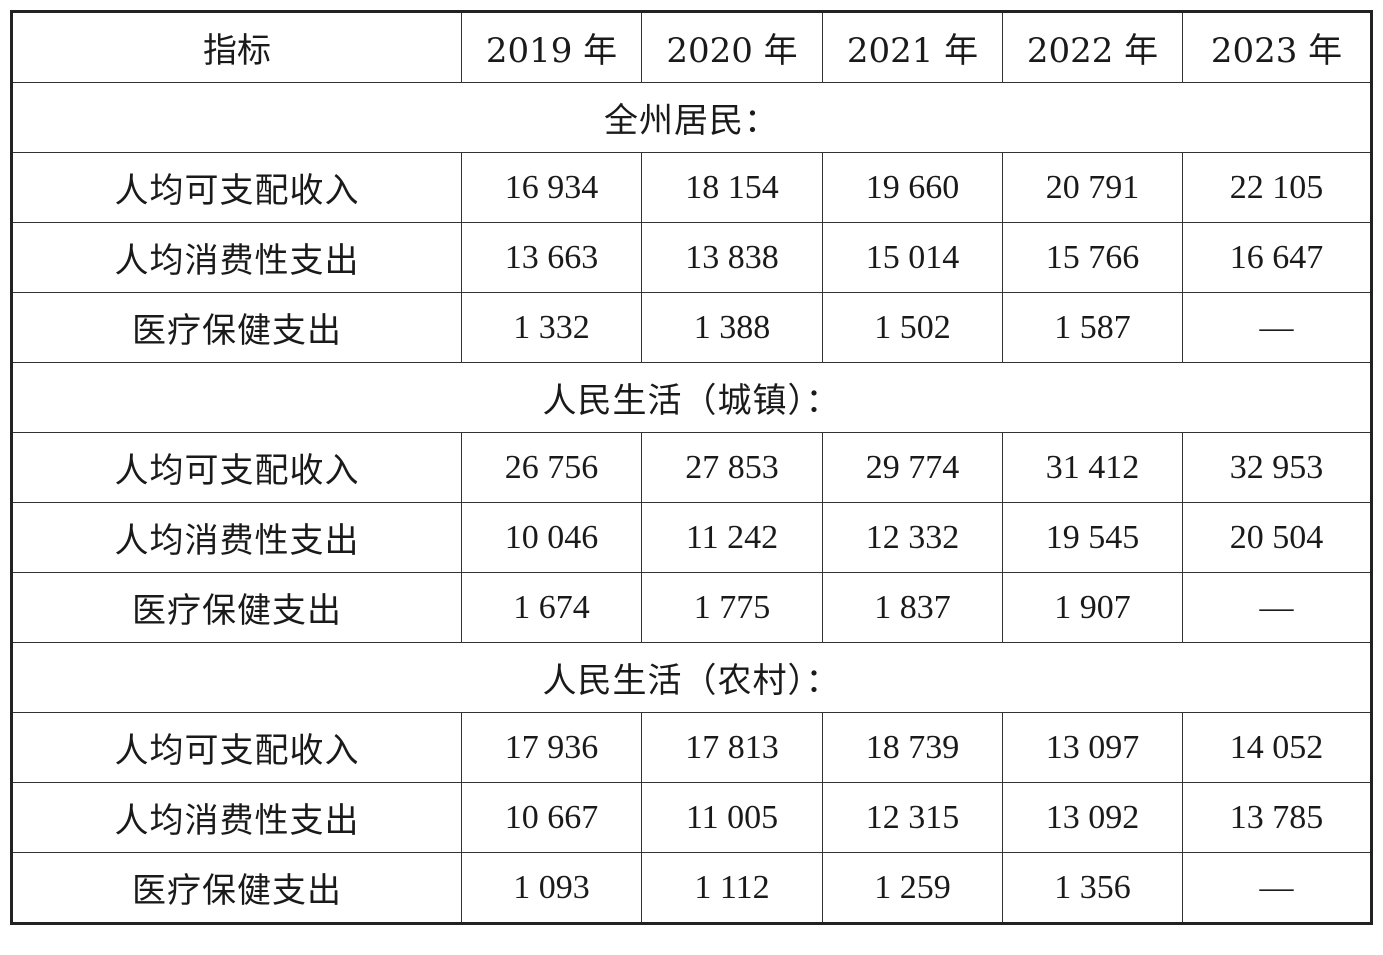  Describe the element at coordinates (732, 187) in the screenshot. I see `cell-value: 18 154` at that location.